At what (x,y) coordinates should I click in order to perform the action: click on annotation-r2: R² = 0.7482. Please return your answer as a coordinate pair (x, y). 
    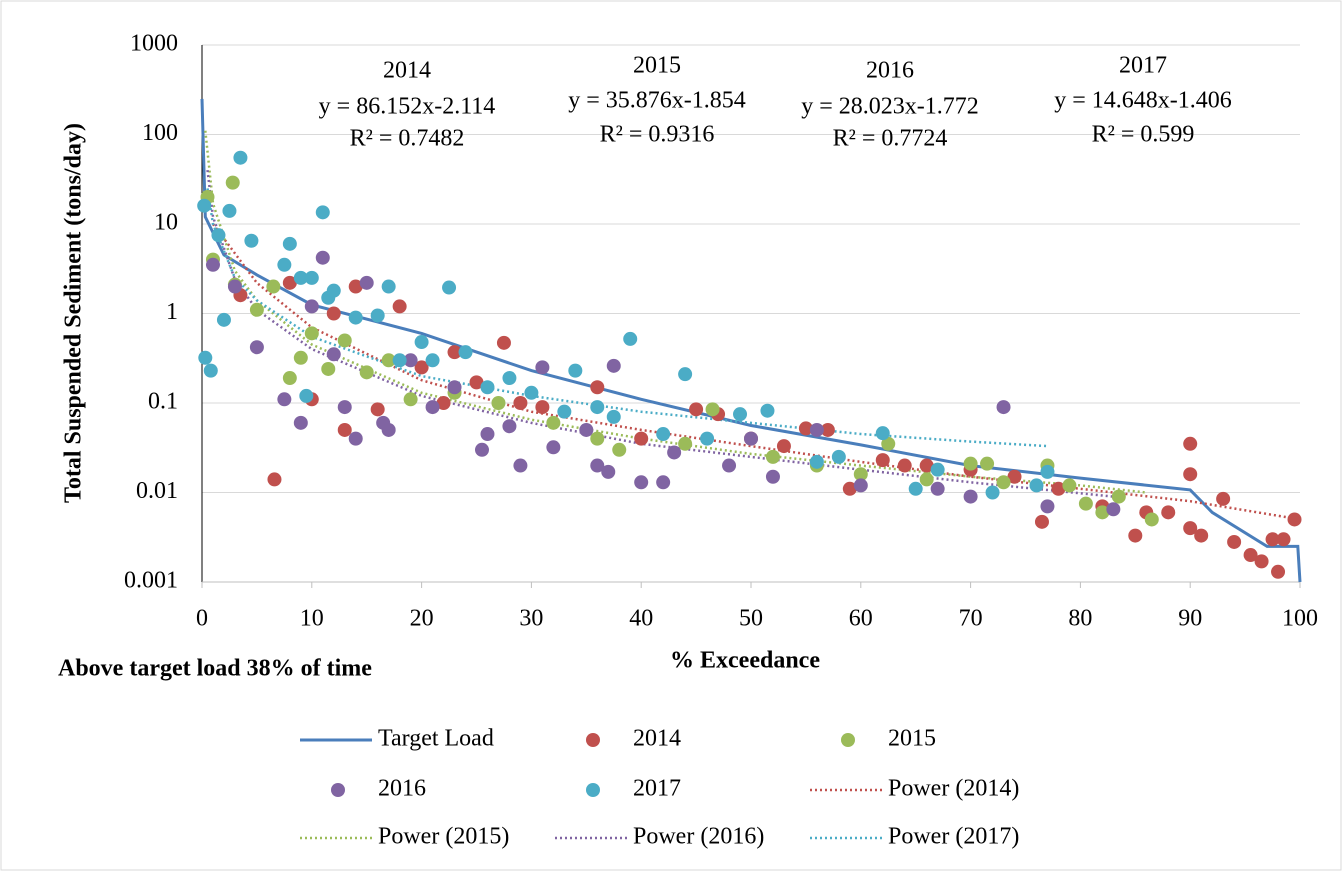
    Looking at the image, I should click on (407, 139).